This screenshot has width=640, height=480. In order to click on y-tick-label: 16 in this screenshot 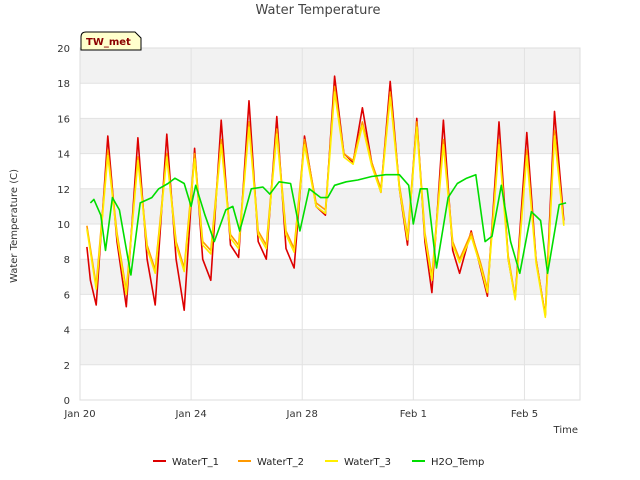, I will do `click(63, 119)`.